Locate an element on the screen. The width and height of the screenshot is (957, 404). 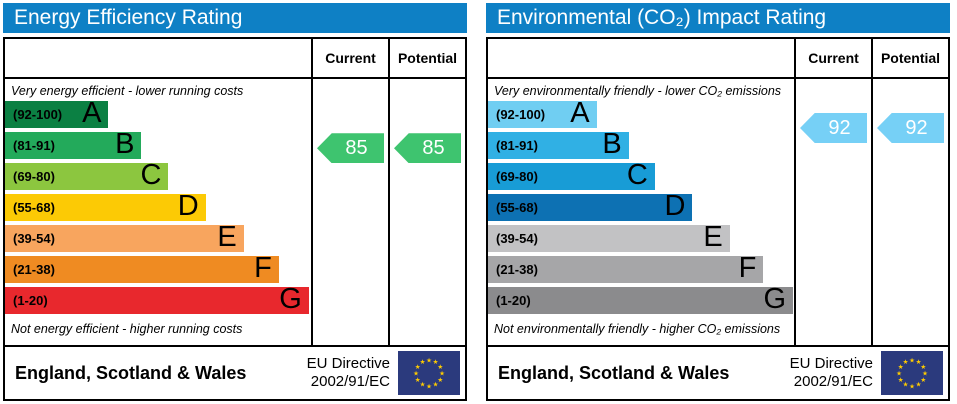
band-letter: A is located at coordinates (92, 113).